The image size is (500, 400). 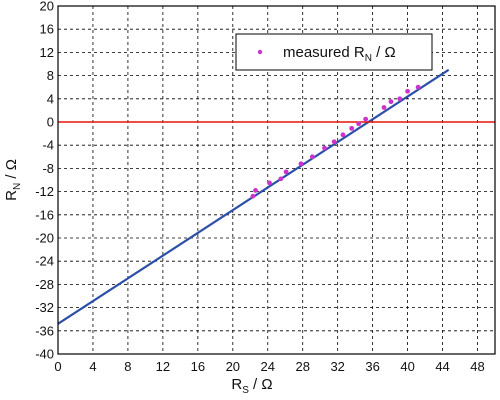 What do you see at coordinates (50, 75) in the screenshot?
I see `y-tick-label: 8` at bounding box center [50, 75].